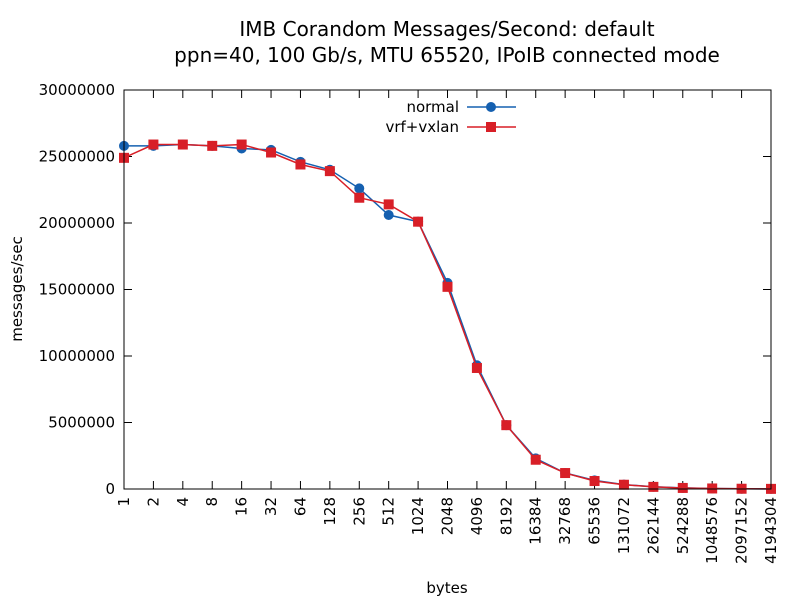  Describe the element at coordinates (77, 157) in the screenshot. I see `y-tick-label: 25000000` at that location.